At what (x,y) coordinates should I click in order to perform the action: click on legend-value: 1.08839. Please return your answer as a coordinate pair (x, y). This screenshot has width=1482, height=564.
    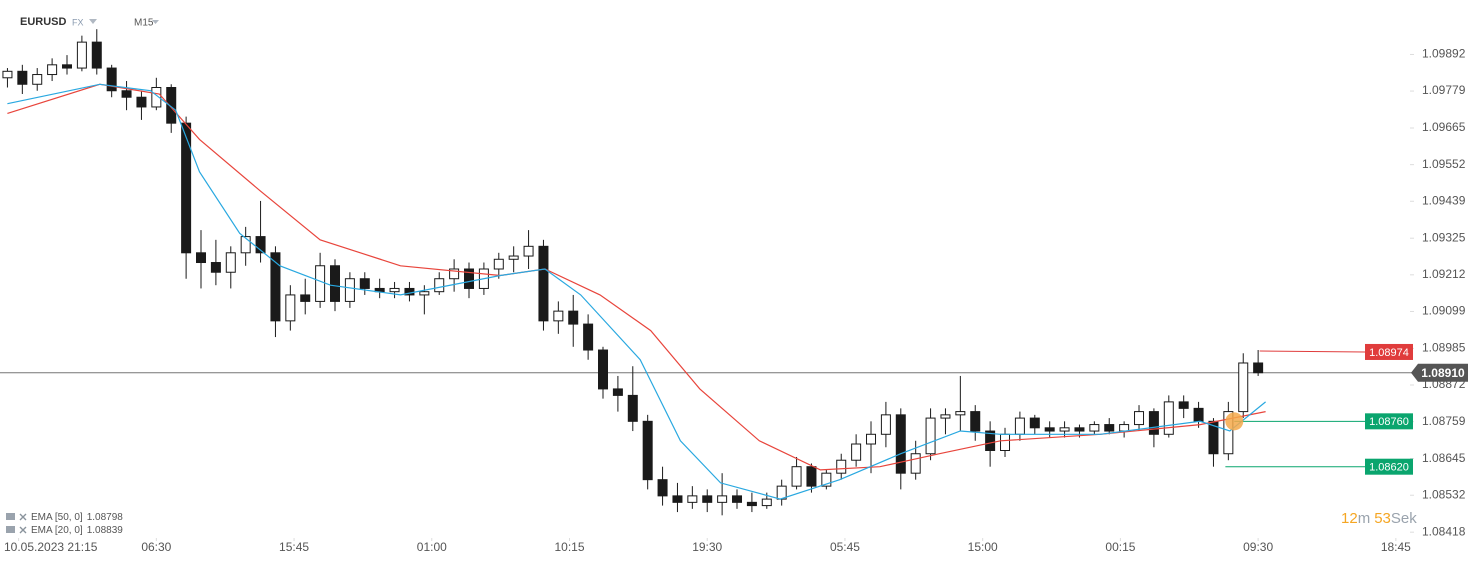
    Looking at the image, I should click on (105, 530).